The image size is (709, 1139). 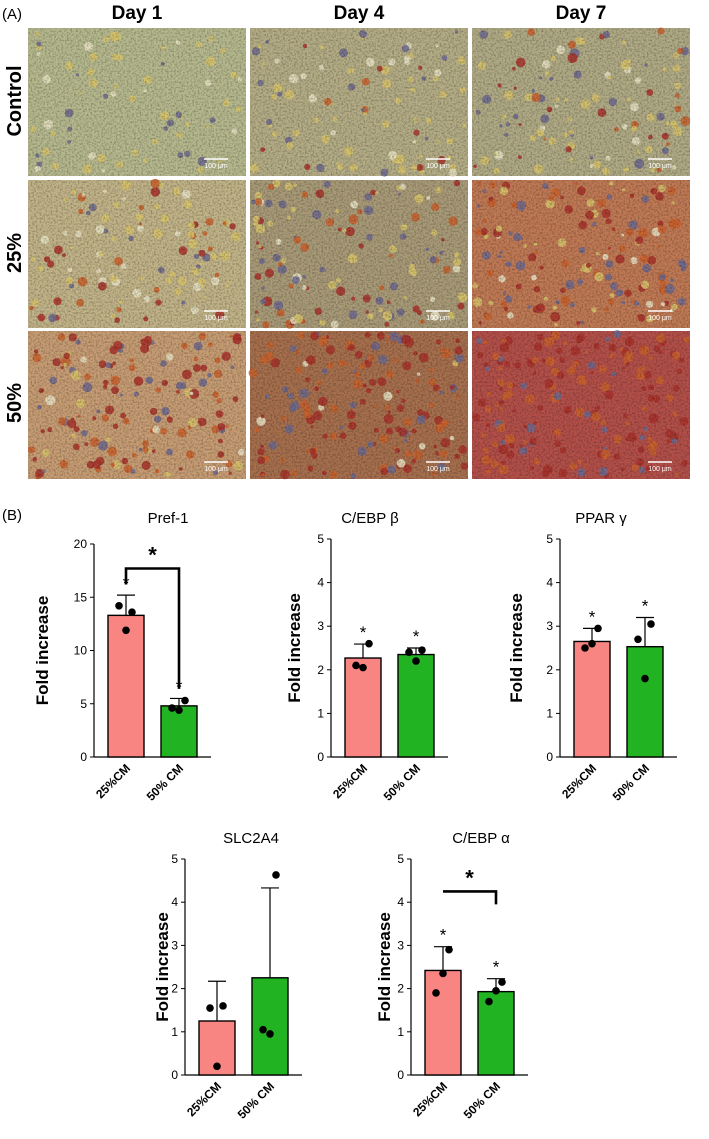 I want to click on panel-a-label: (A), so click(x=12, y=14).